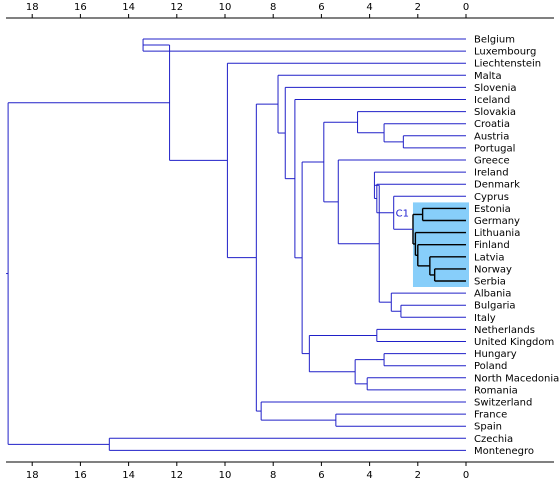  What do you see at coordinates (514, 342) in the screenshot?
I see `leaf-label: United Kingdom` at bounding box center [514, 342].